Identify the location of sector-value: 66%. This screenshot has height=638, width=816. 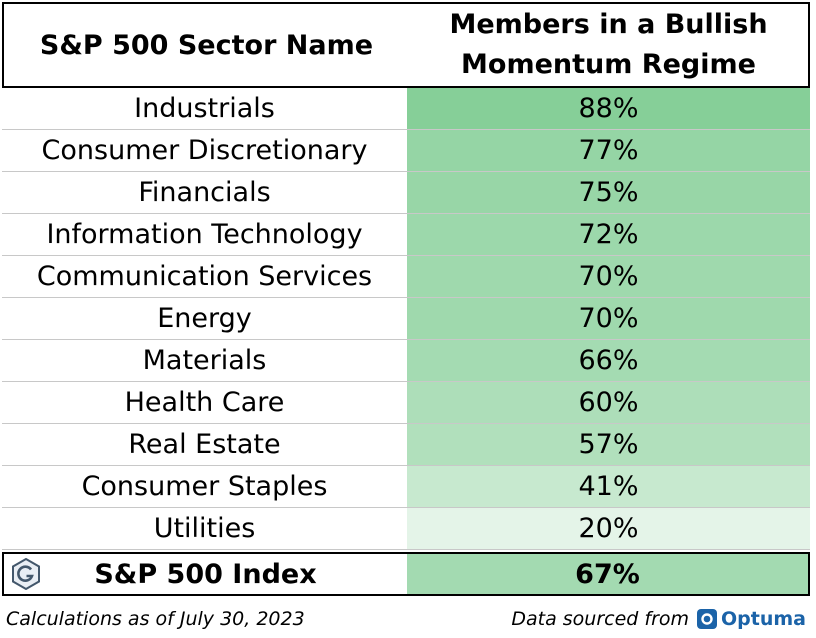
(608, 360).